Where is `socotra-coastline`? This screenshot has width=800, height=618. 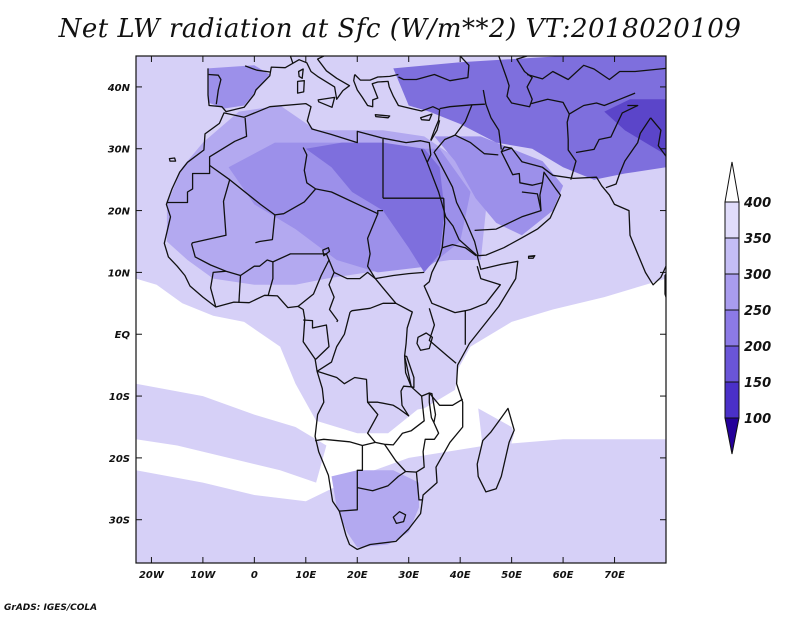
socotra-coastline is located at coordinates (531, 257).